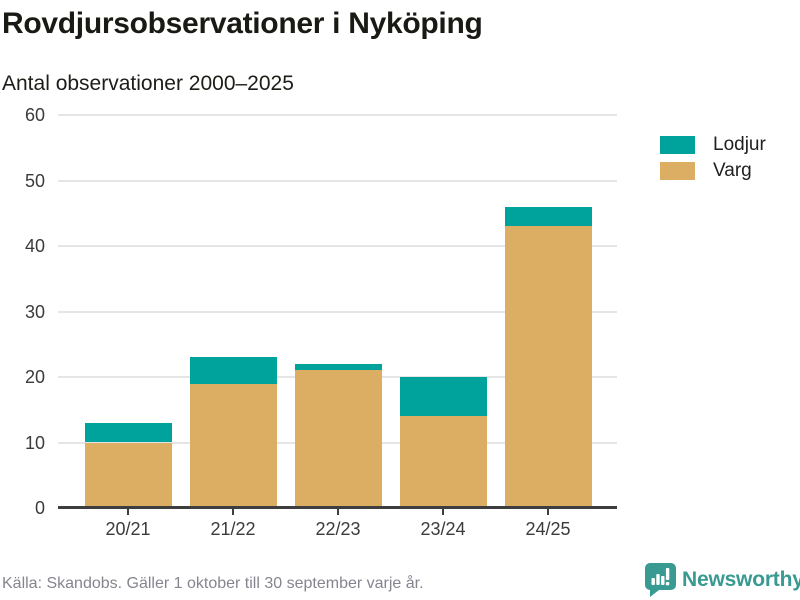  What do you see at coordinates (338, 529) in the screenshot?
I see `x-tick-label-22/23: 22/23` at bounding box center [338, 529].